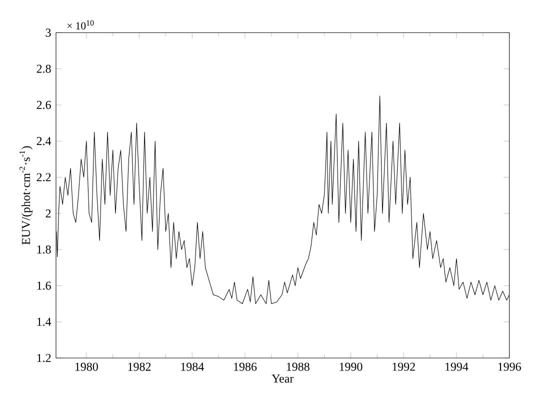 Image resolution: width=560 pixels, height=394 pixels. Describe the element at coordinates (43, 177) in the screenshot. I see `y-tick-label: 2.2` at that location.